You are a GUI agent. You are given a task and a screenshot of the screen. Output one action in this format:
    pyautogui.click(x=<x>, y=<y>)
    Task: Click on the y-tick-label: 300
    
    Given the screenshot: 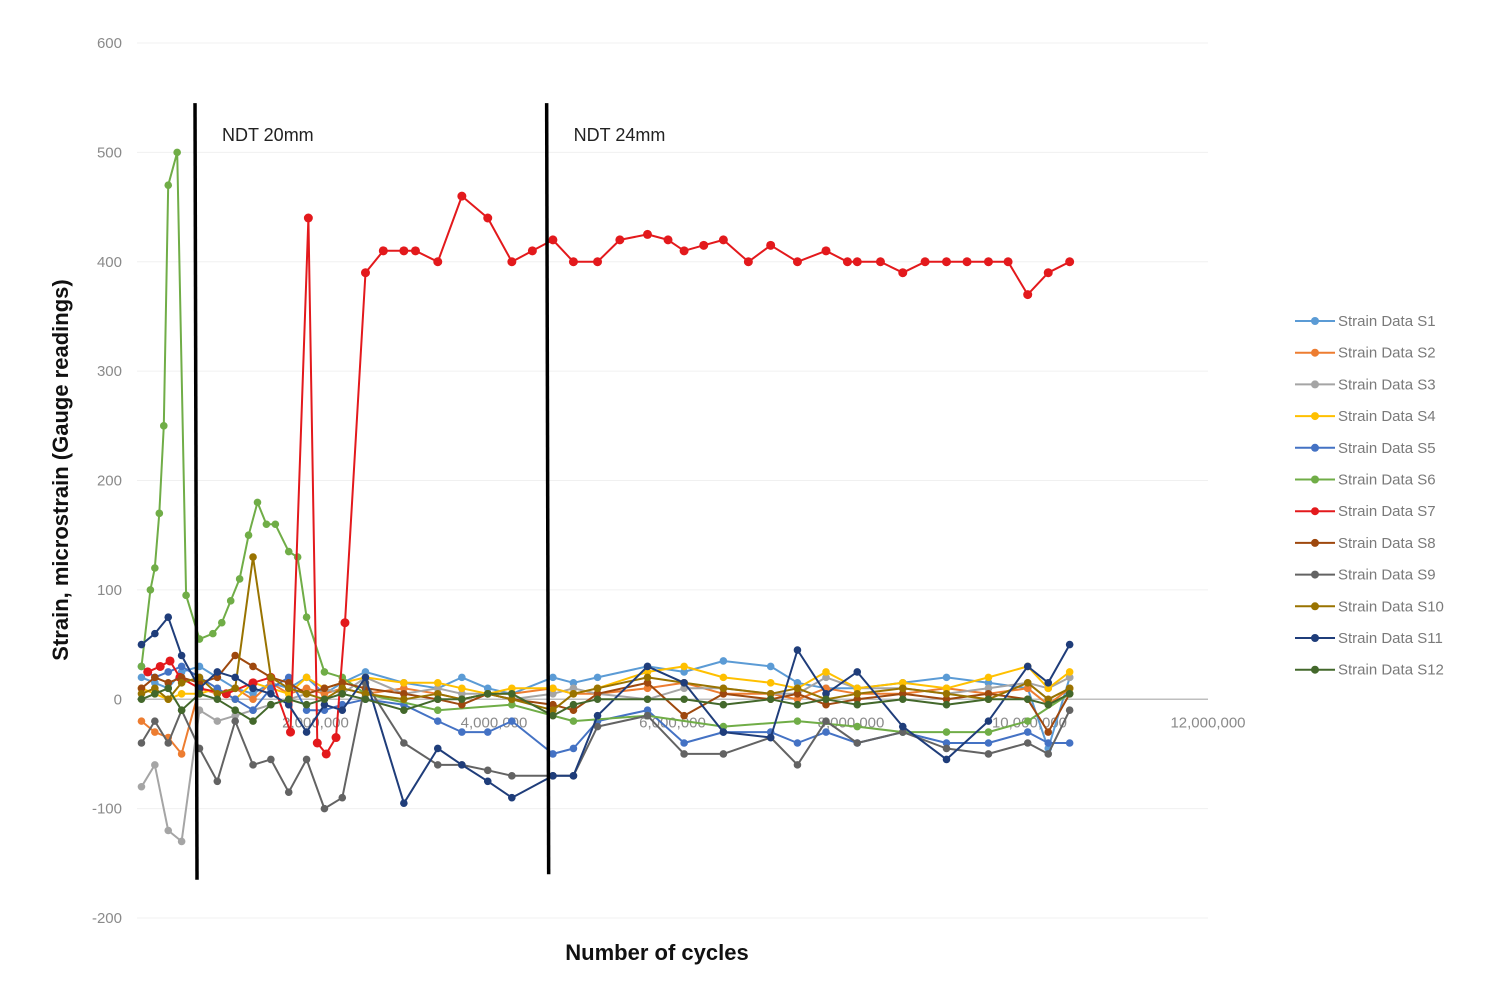 What is the action you would take?
    pyautogui.click(x=109, y=371)
    